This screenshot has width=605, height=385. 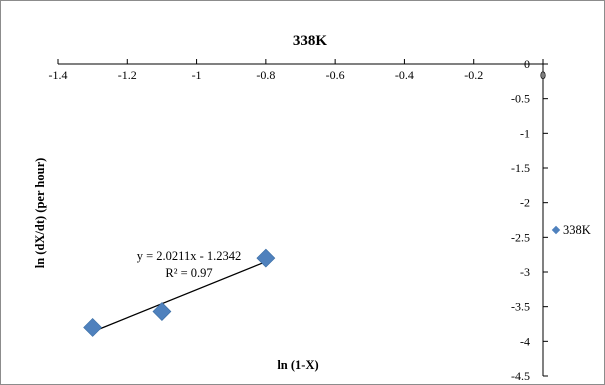 I want to click on legend-marker, so click(x=556, y=230).